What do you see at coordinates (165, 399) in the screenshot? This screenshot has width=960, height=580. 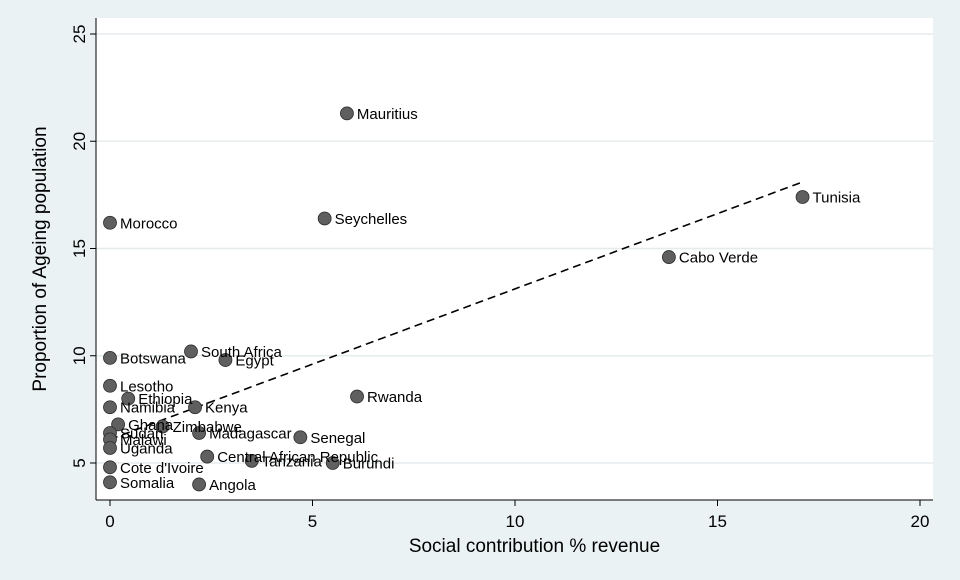 I see `point-label-ethiopia: Ethiopia` at bounding box center [165, 399].